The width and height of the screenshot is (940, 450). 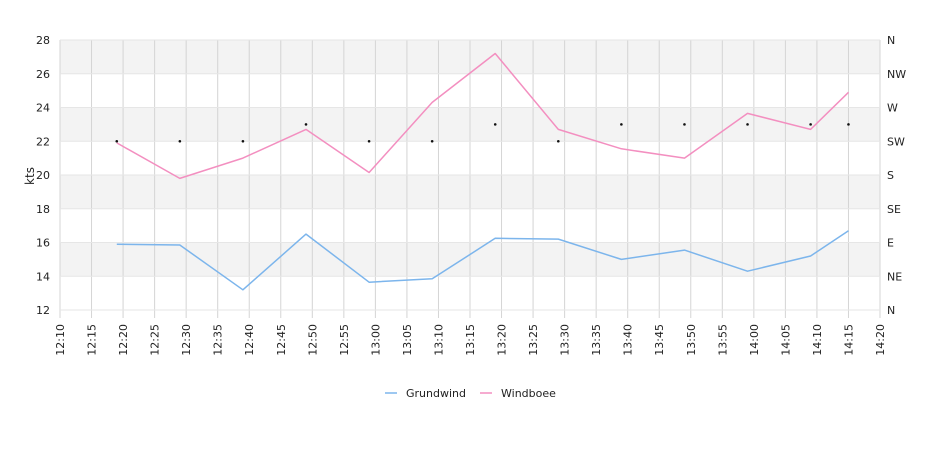 I want to click on right-tick-label: W, so click(x=892, y=108).